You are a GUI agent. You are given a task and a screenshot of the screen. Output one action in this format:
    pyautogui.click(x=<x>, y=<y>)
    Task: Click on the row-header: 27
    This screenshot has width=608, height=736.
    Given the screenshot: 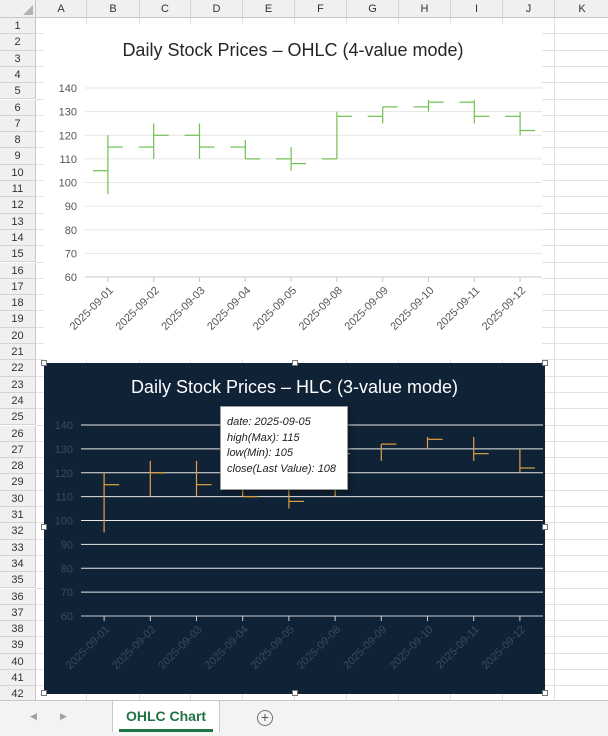 What is the action you would take?
    pyautogui.click(x=18, y=450)
    